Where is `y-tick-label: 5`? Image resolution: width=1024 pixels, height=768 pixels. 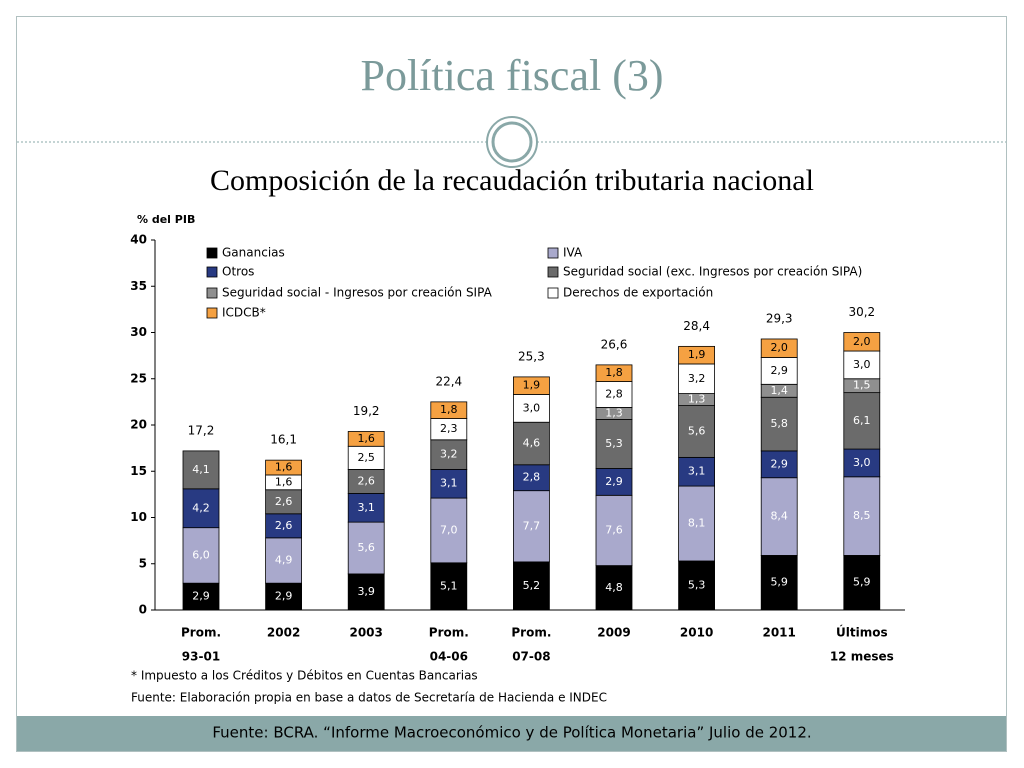 y-tick-label: 5 is located at coordinates (143, 563).